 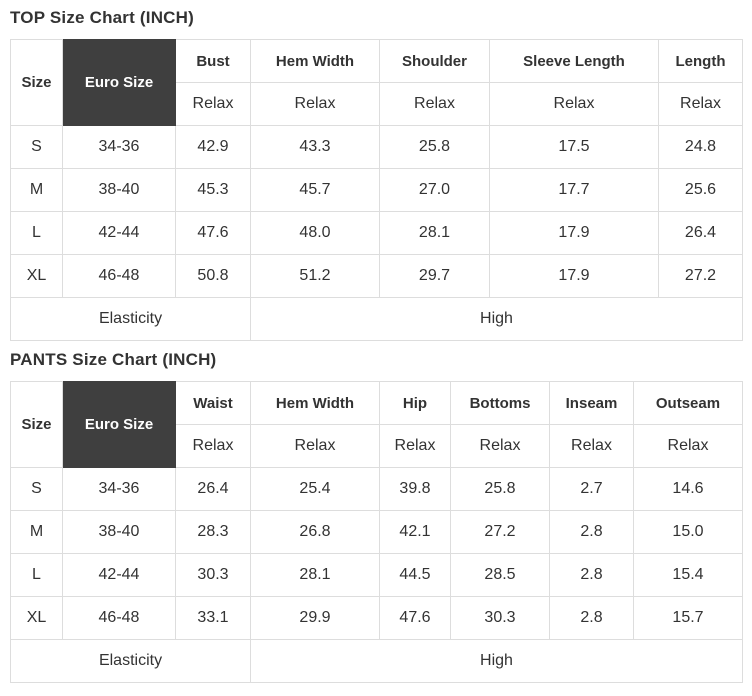 What do you see at coordinates (434, 61) in the screenshot?
I see `measure-header-shoulder: Shoulder` at bounding box center [434, 61].